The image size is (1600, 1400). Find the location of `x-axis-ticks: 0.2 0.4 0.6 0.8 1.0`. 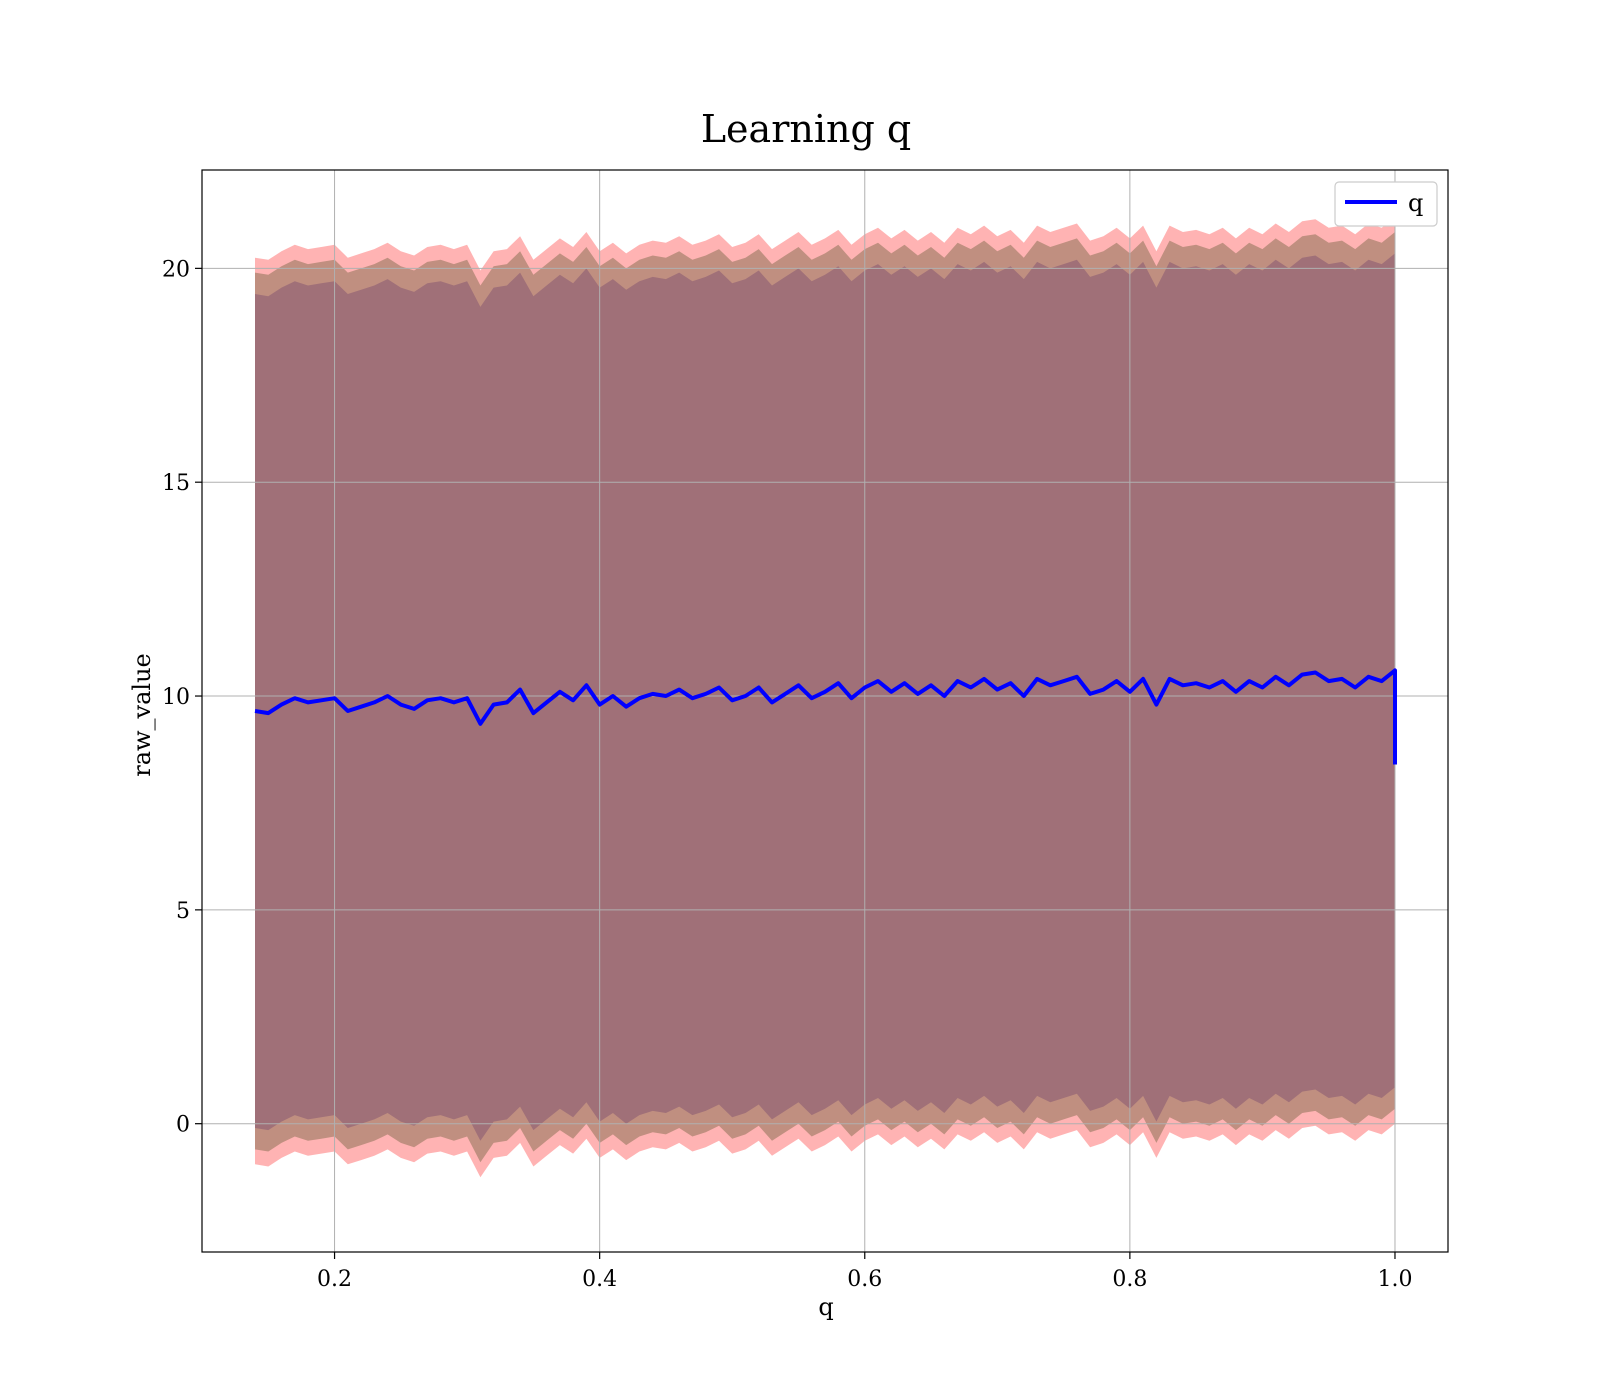

x-axis-ticks: 0.2 0.4 0.6 0.8 1.0 is located at coordinates (864, 1272).